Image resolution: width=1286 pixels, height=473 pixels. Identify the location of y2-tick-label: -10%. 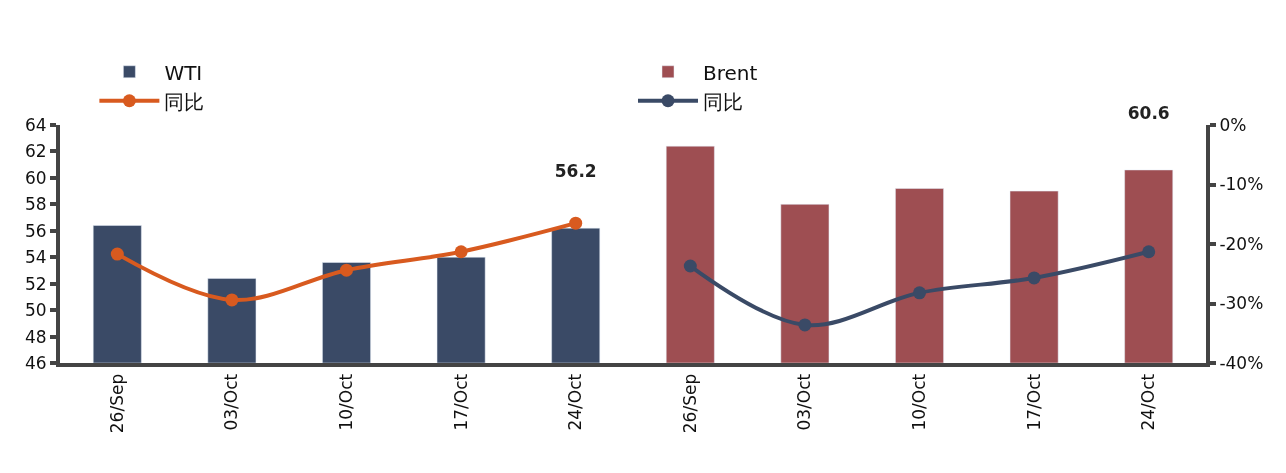
(1241, 184).